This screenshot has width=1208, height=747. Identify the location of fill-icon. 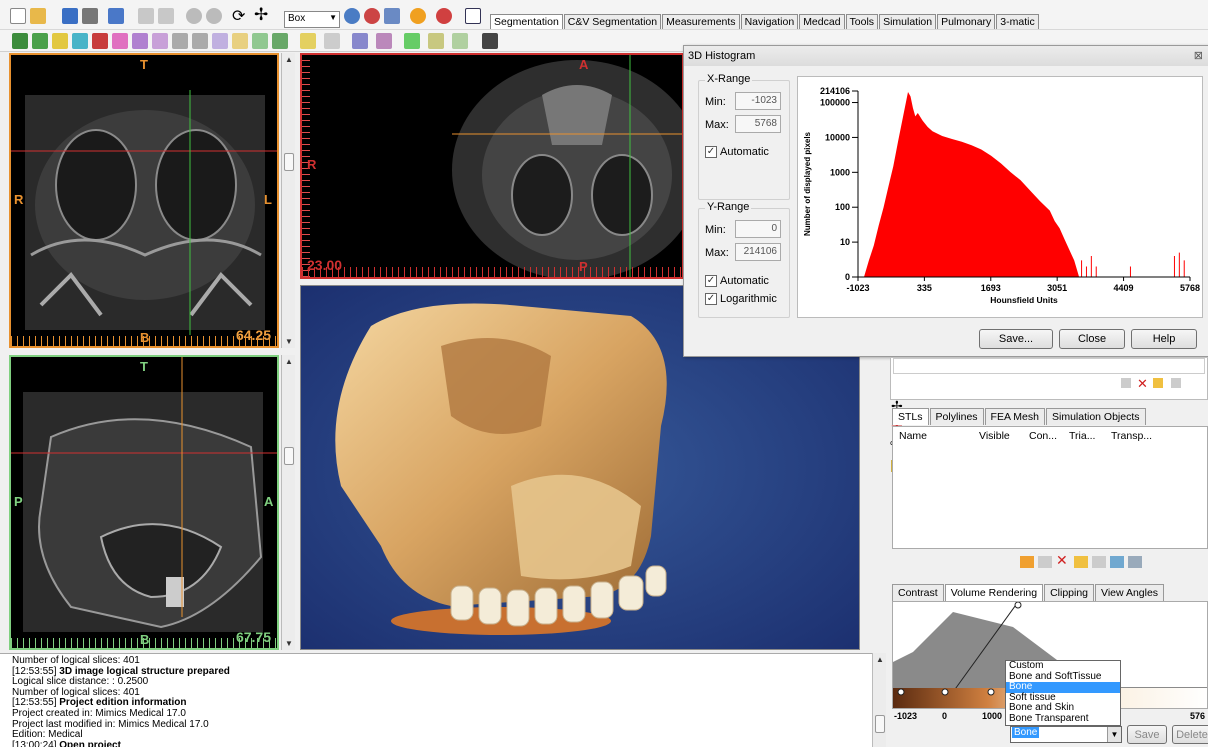
(220, 41).